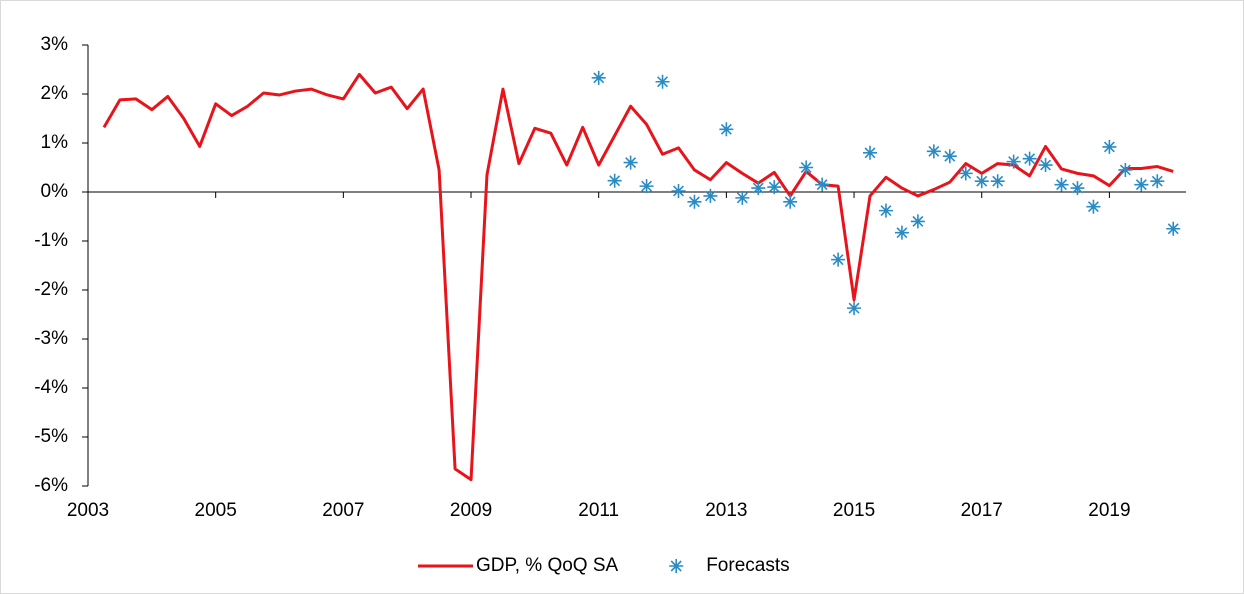 This screenshot has height=594, width=1244. What do you see at coordinates (88, 510) in the screenshot?
I see `x-tick-label: 2003` at bounding box center [88, 510].